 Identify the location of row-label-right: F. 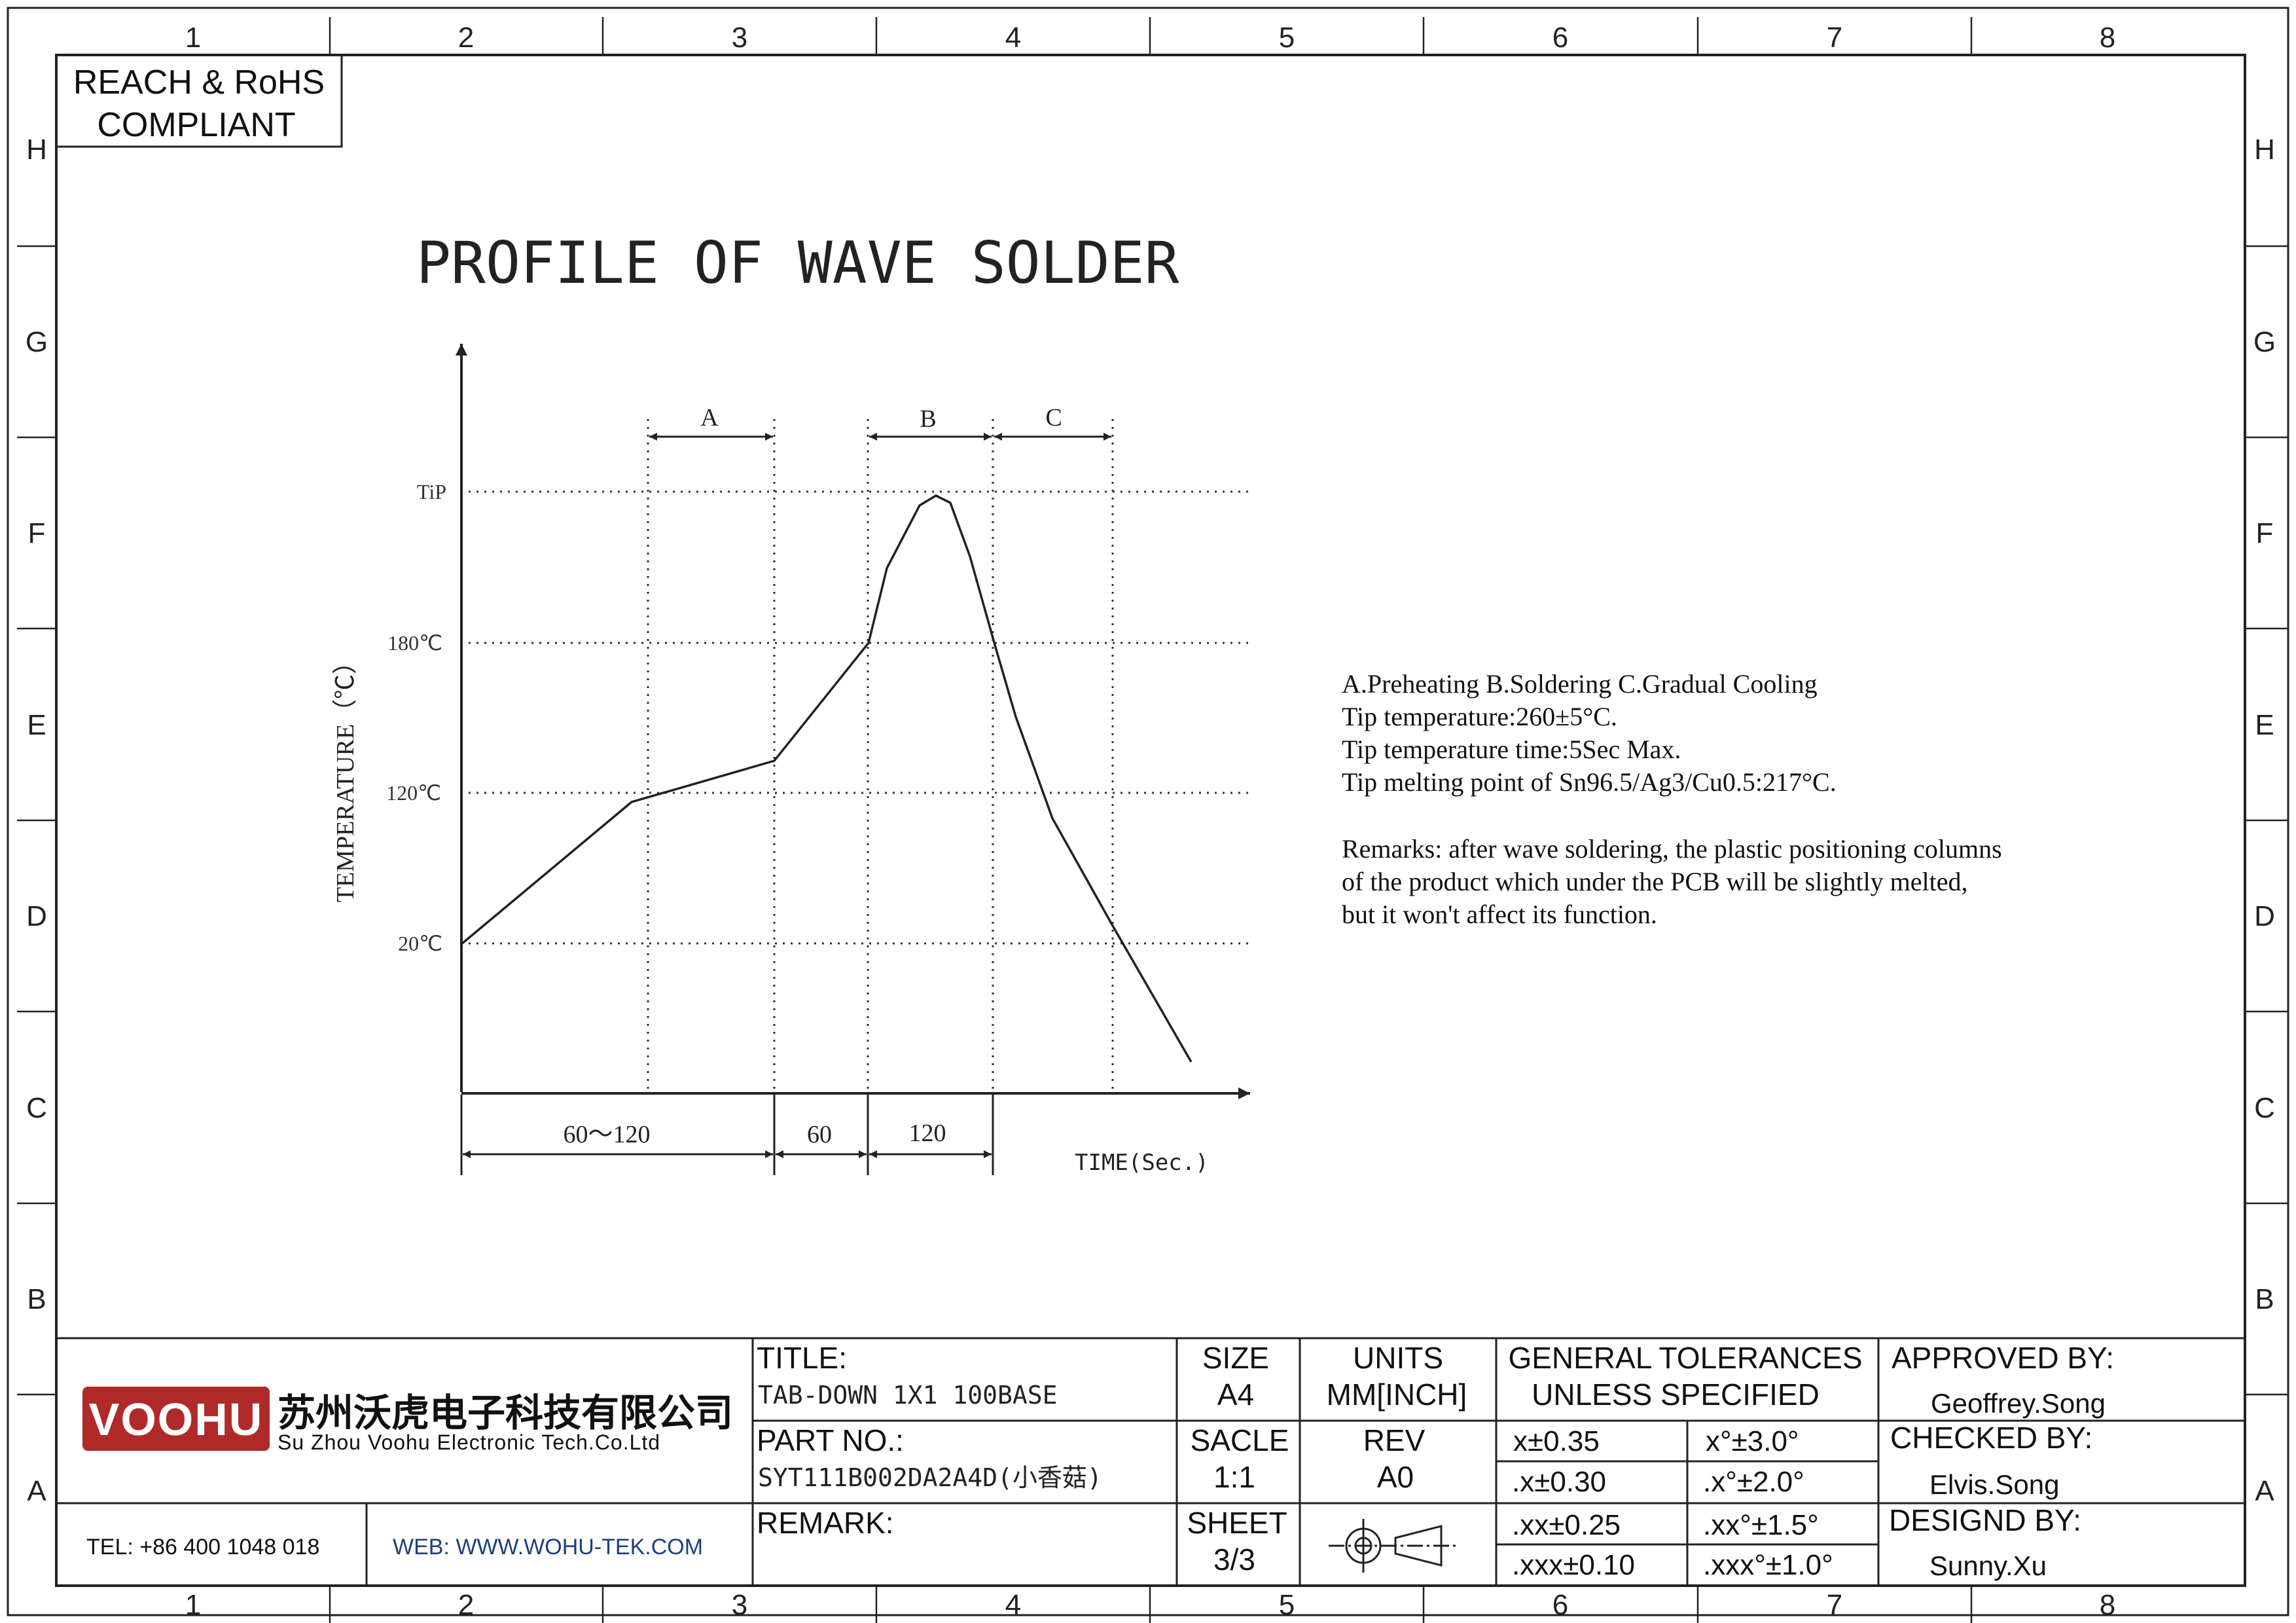
(2265, 533).